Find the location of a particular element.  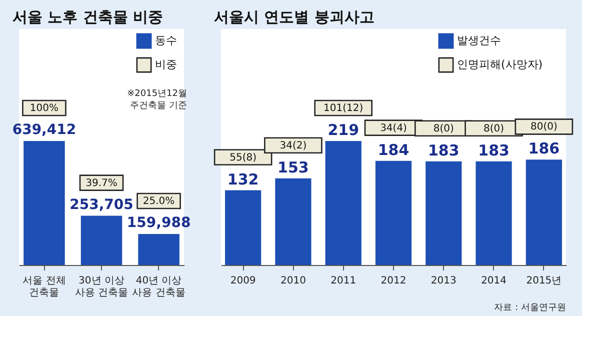

x-tick-label: 40년 이상 사용 건축물 is located at coordinates (159, 287).